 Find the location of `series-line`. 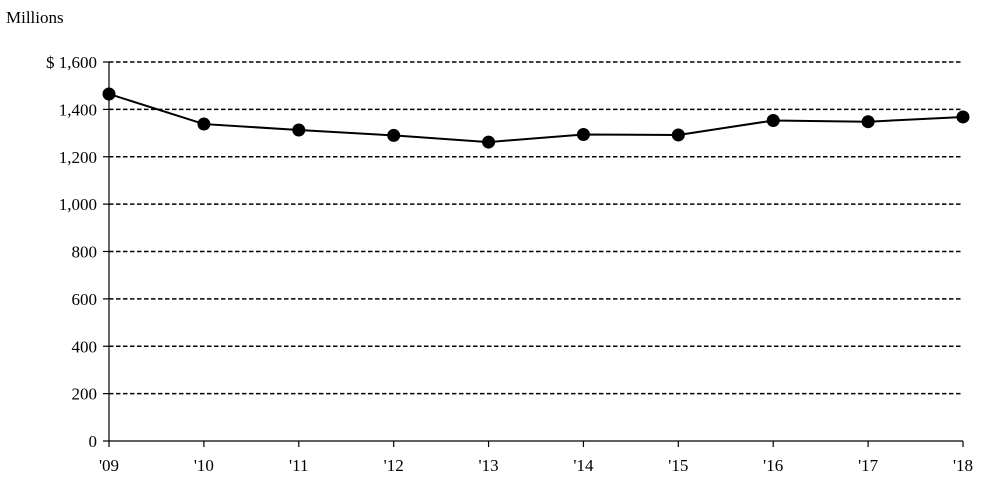

series-line is located at coordinates (536, 118).